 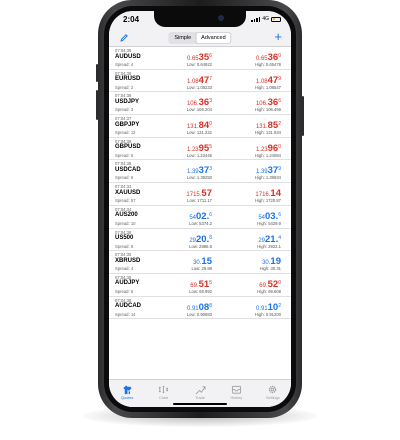 What do you see at coordinates (127, 398) in the screenshot?
I see `tab-label: Quotes` at bounding box center [127, 398].